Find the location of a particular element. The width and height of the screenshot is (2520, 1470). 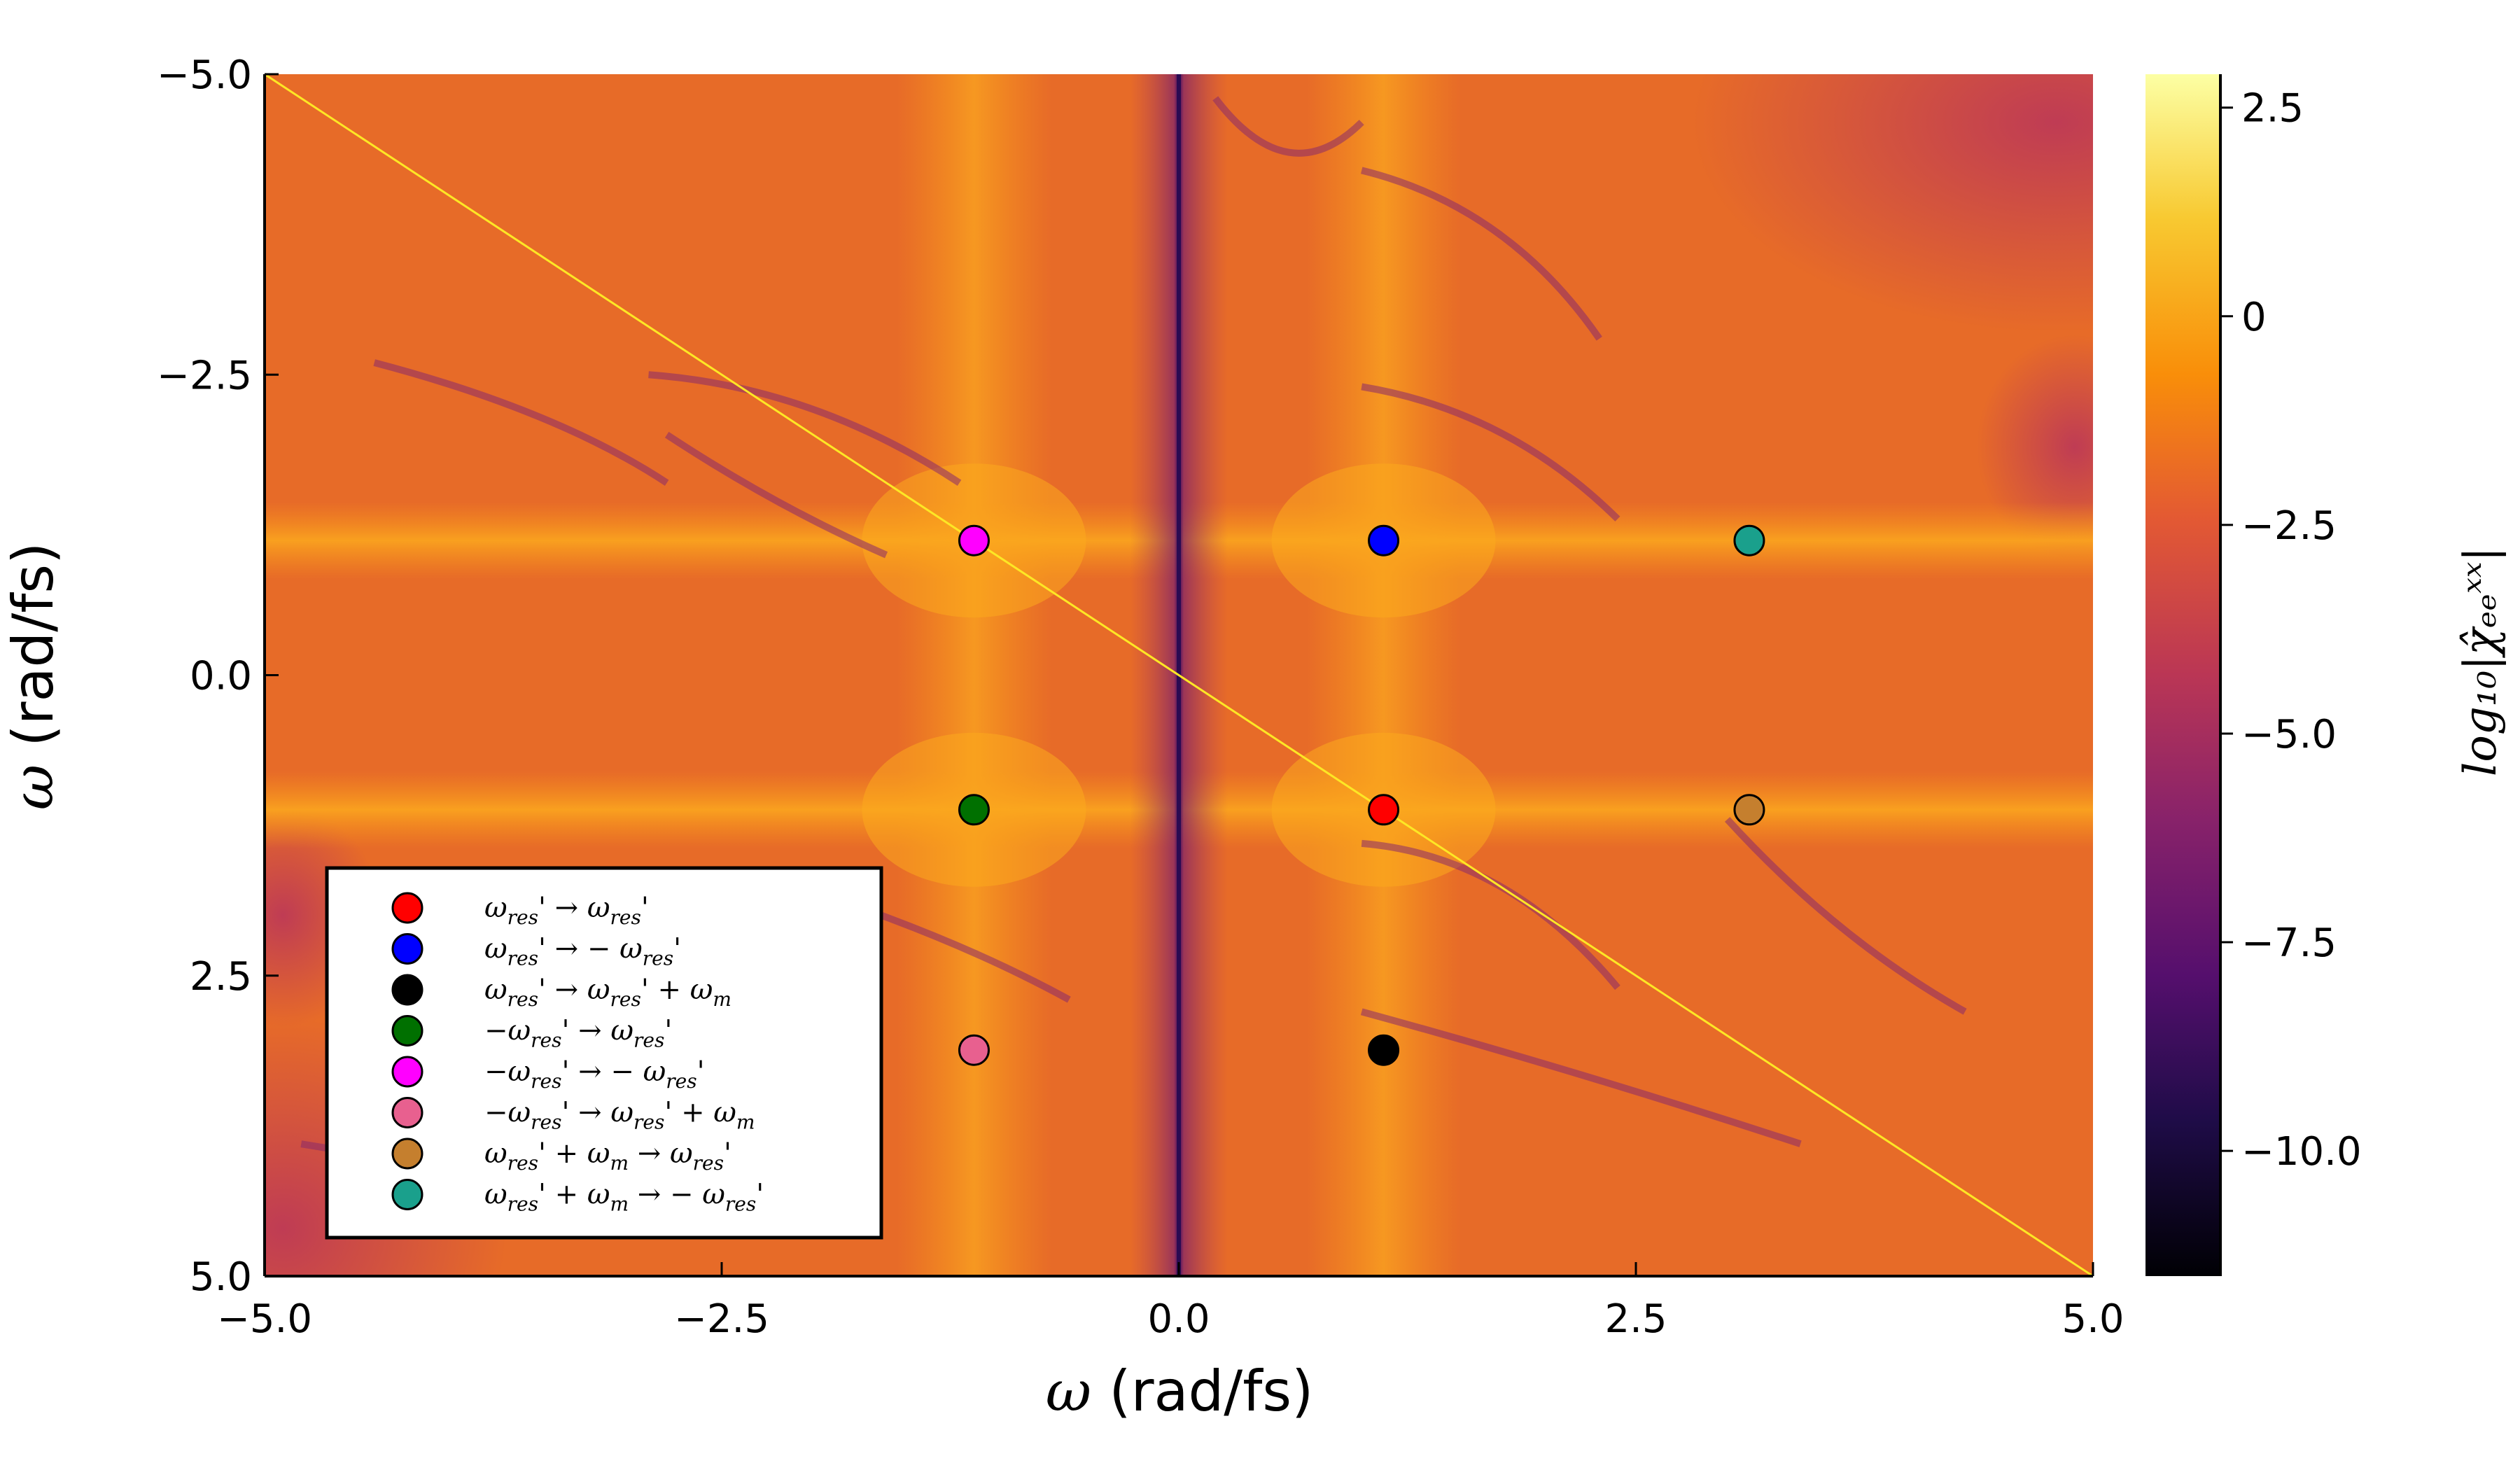

legend-label-part: → ω is located at coordinates (661, 1154).